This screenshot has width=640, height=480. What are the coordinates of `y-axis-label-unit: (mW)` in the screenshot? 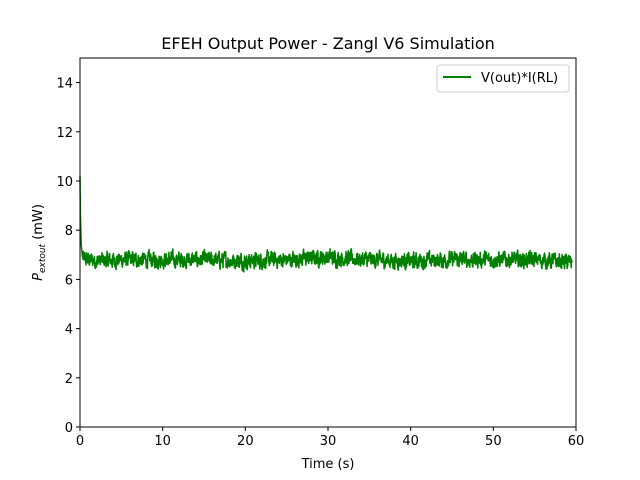 It's located at (38, 224).